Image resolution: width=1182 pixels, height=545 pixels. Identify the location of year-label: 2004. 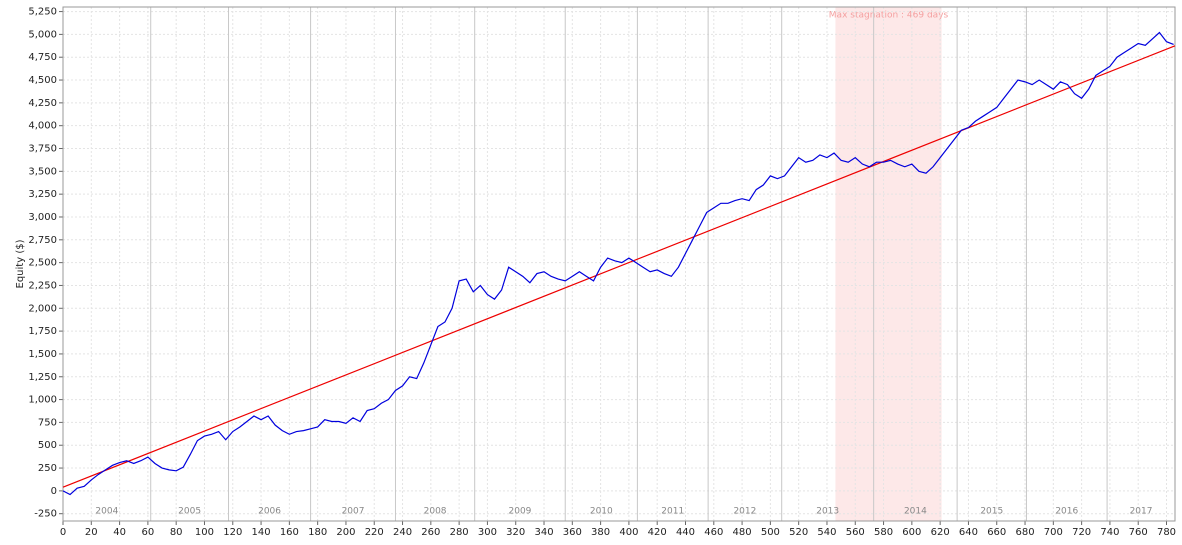
(106, 512).